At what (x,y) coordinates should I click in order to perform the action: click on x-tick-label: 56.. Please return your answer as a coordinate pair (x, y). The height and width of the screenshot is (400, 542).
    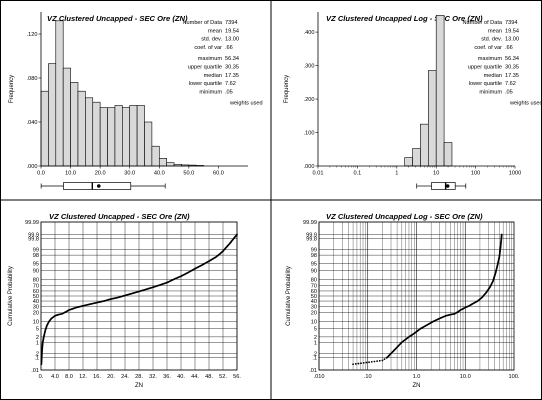
    Looking at the image, I should click on (237, 377).